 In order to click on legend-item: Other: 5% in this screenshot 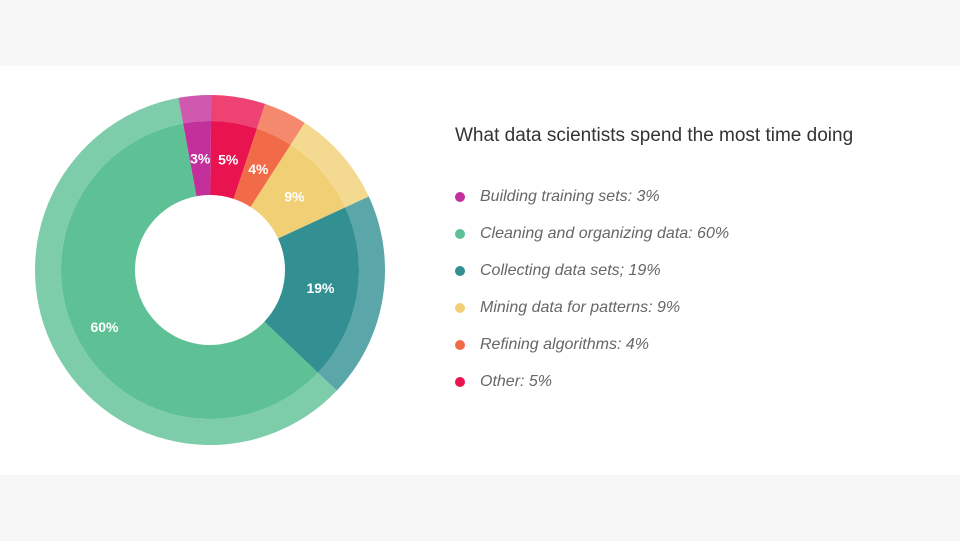, I will do `click(592, 381)`.